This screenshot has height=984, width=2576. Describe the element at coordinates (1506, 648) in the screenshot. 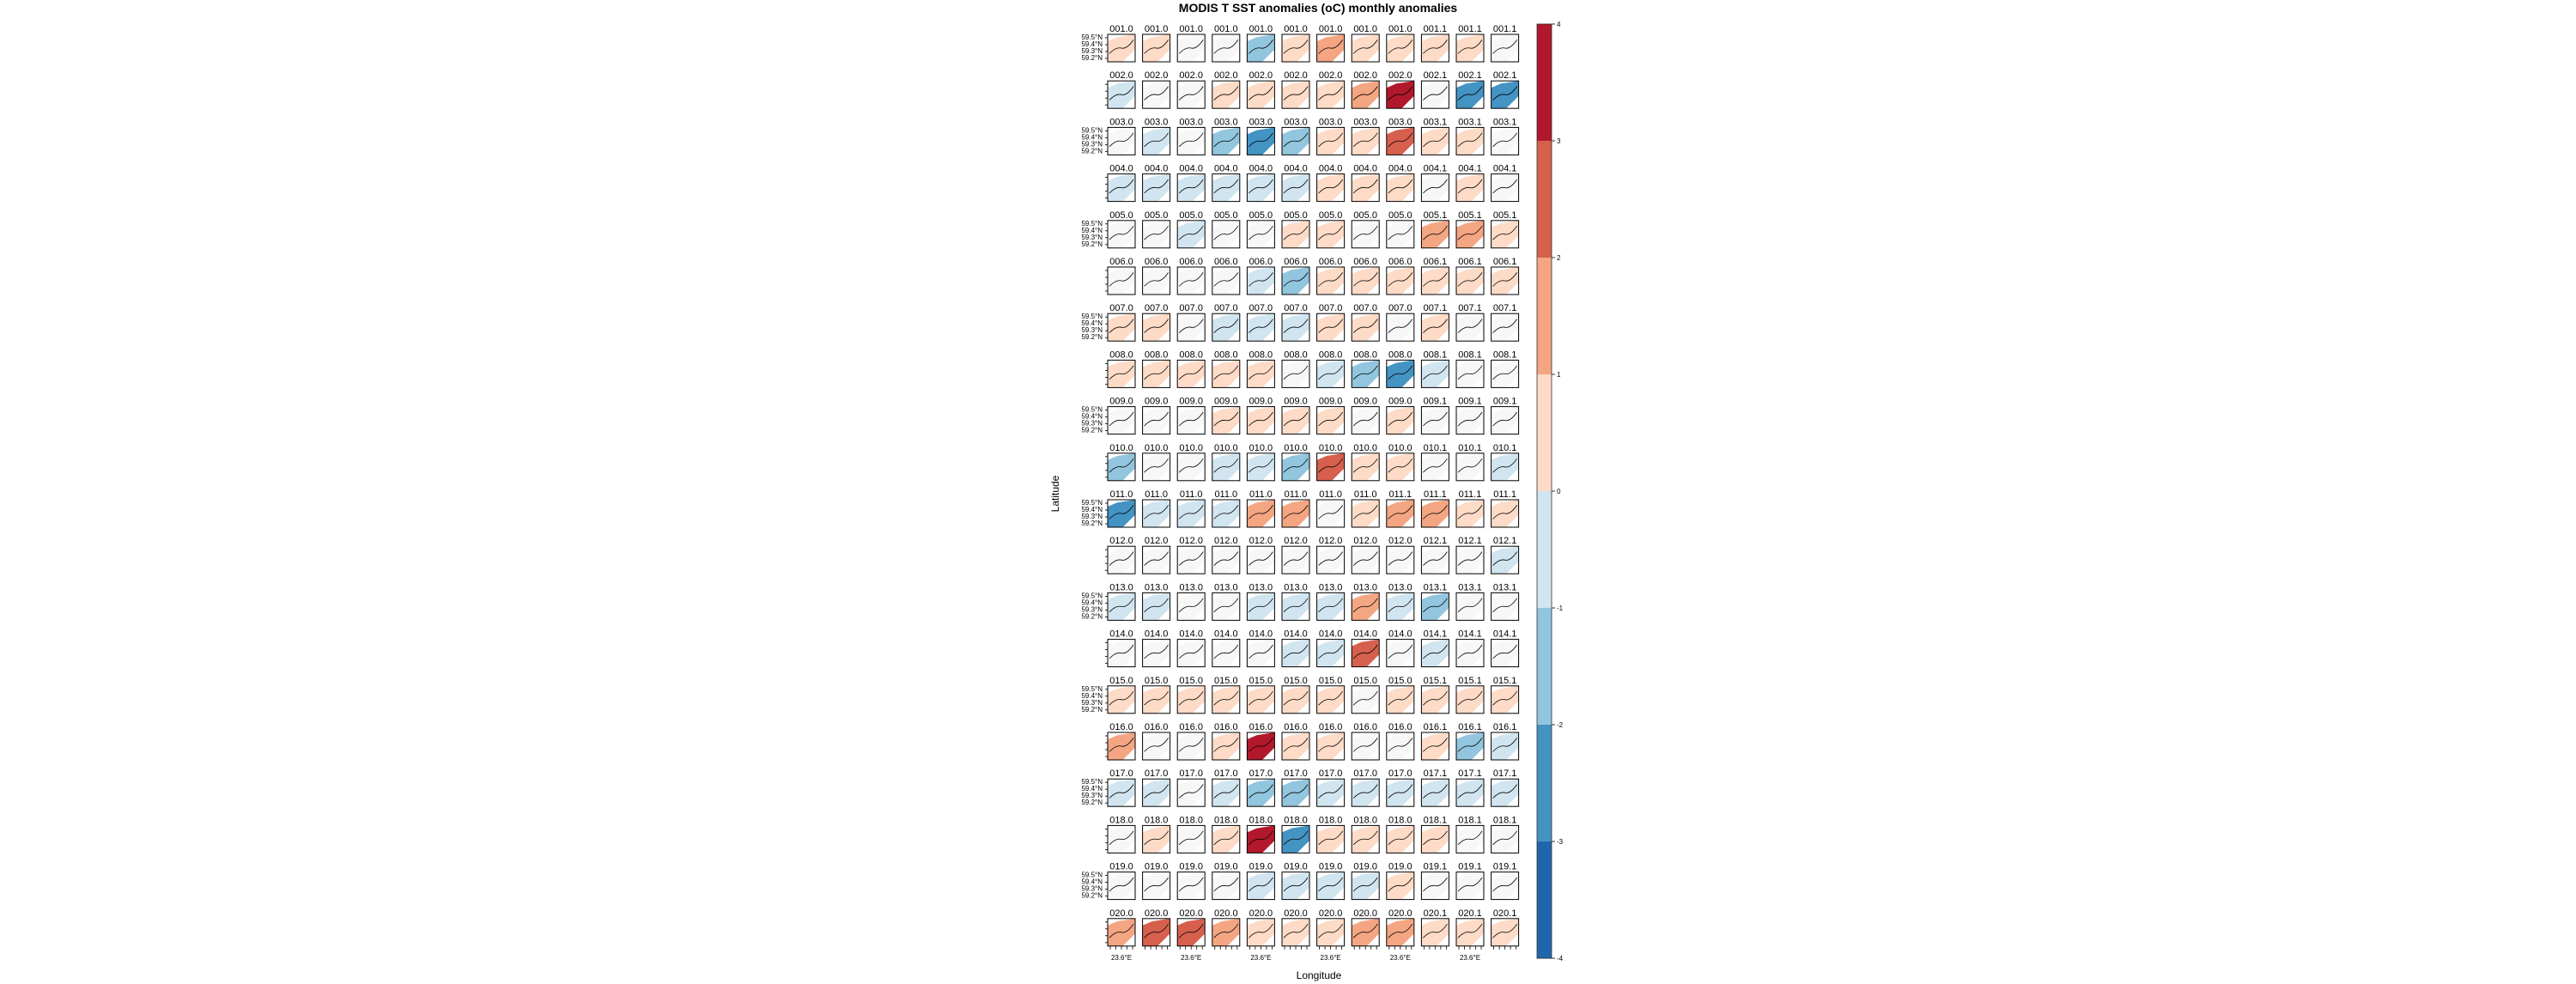

I see `map-panel: 014.1` at that location.